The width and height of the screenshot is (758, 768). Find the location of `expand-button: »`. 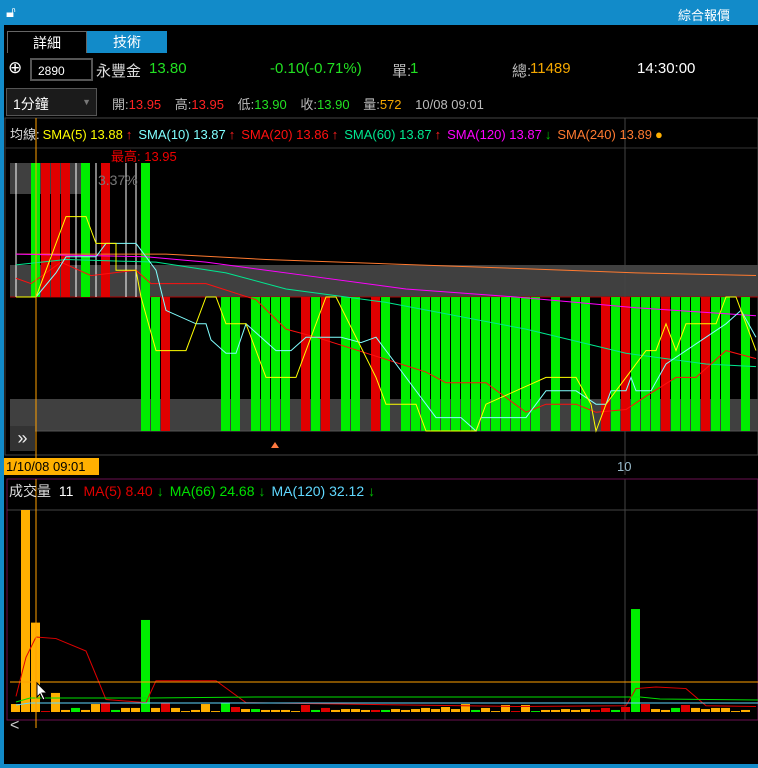

expand-button: » is located at coordinates (22, 438).